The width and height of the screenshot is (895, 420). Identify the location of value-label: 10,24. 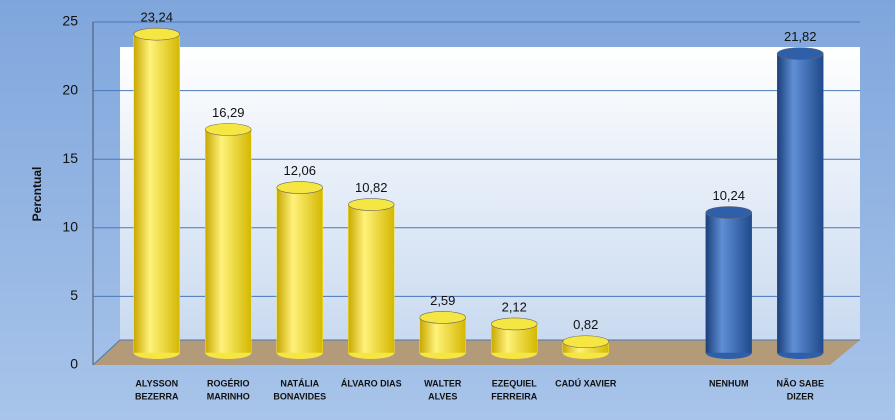
(728, 195).